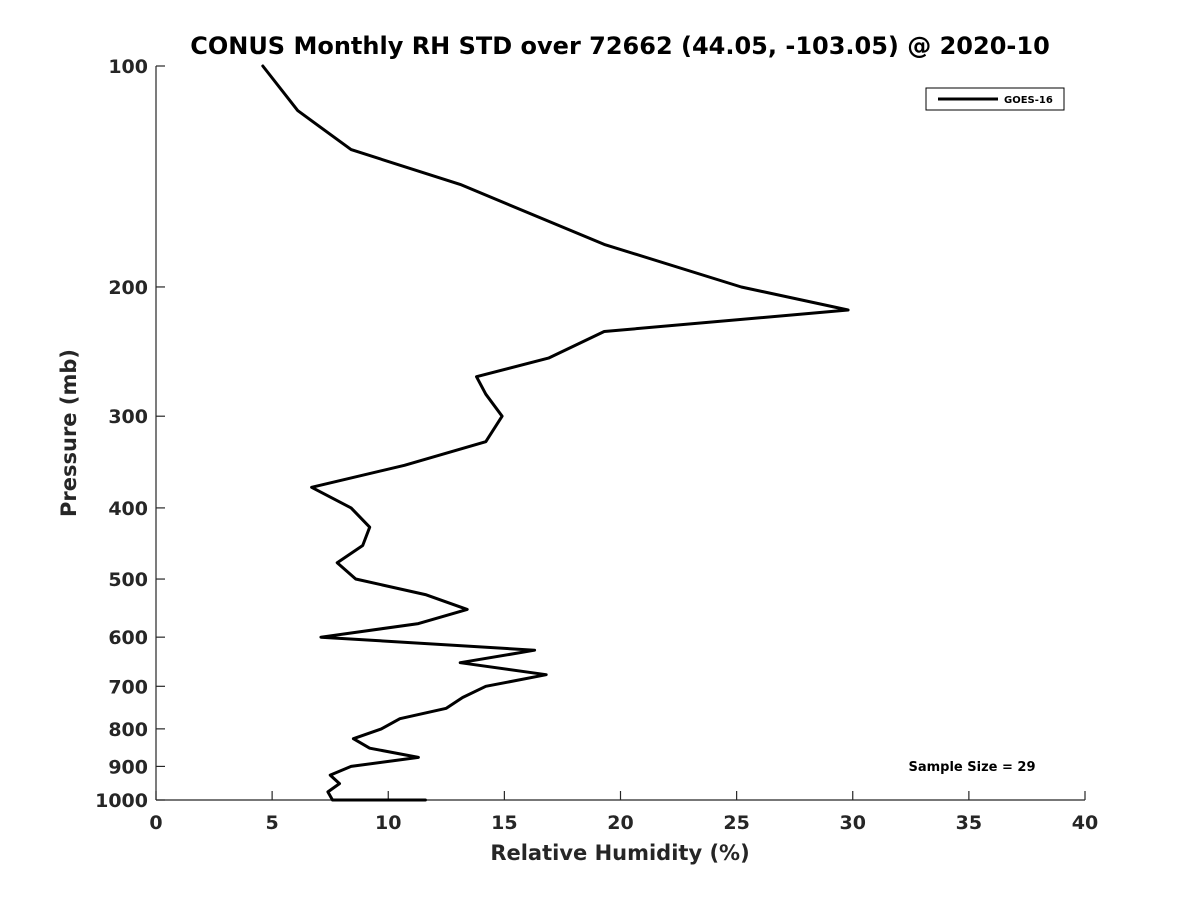 The image size is (1200, 900). Describe the element at coordinates (619, 853) in the screenshot. I see `x-axis-label: Relative Humidity (%)` at that location.